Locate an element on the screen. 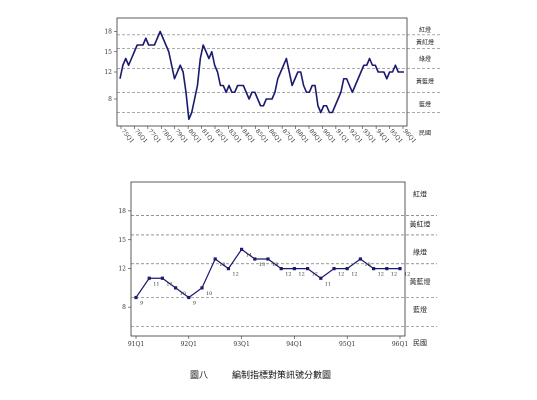 This screenshot has height=400, width=537. x-tick-label-5: 80Q1 is located at coordinates (195, 136).